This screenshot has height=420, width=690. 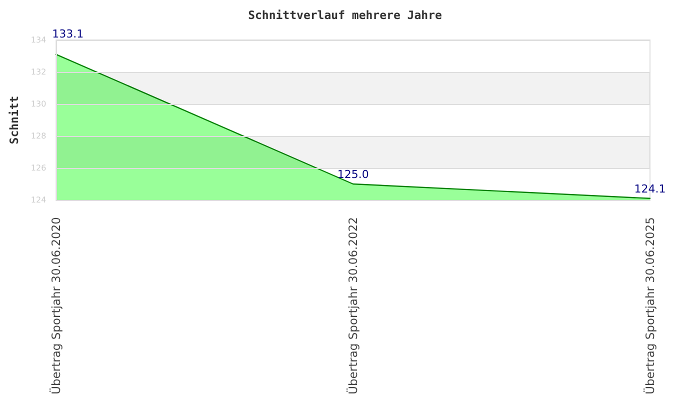 I want to click on y-axis-title: Schnitt, so click(x=14, y=120).